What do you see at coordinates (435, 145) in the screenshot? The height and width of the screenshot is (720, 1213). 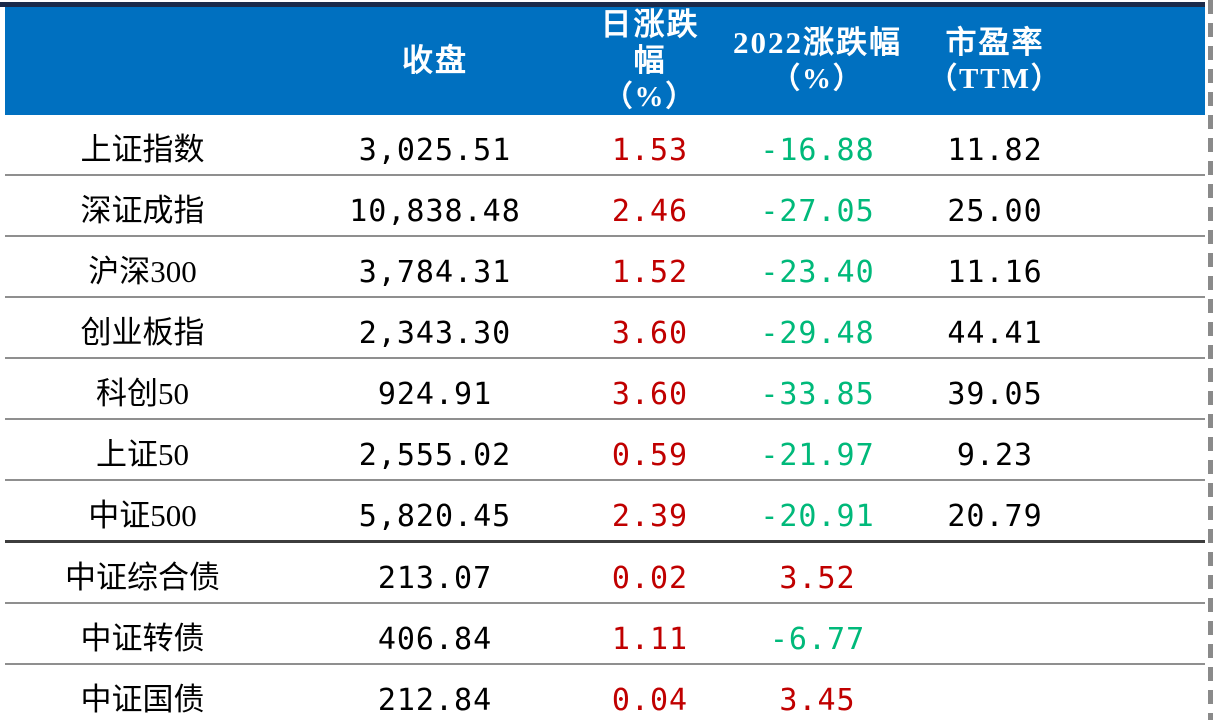 I see `close-value: 3,025.51` at bounding box center [435, 145].